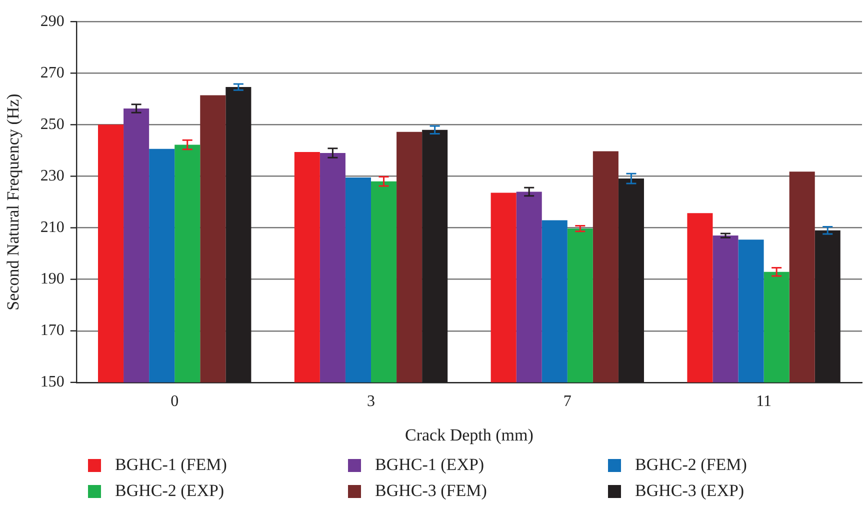 This screenshot has height=509, width=868. What do you see at coordinates (52, 227) in the screenshot?
I see `y-tick-label: 210` at bounding box center [52, 227].